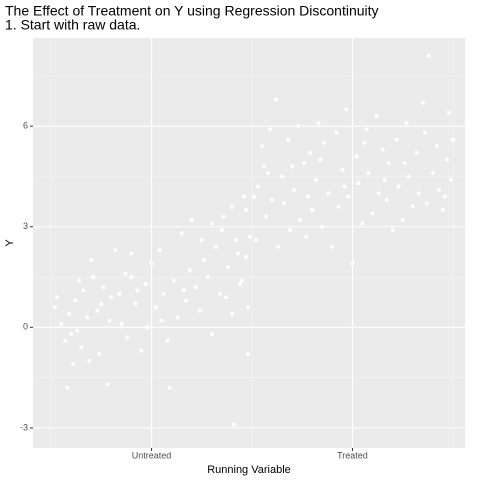 This screenshot has height=480, width=480. Describe the element at coordinates (152, 455) in the screenshot. I see `x-tick-label: Untreated` at that location.